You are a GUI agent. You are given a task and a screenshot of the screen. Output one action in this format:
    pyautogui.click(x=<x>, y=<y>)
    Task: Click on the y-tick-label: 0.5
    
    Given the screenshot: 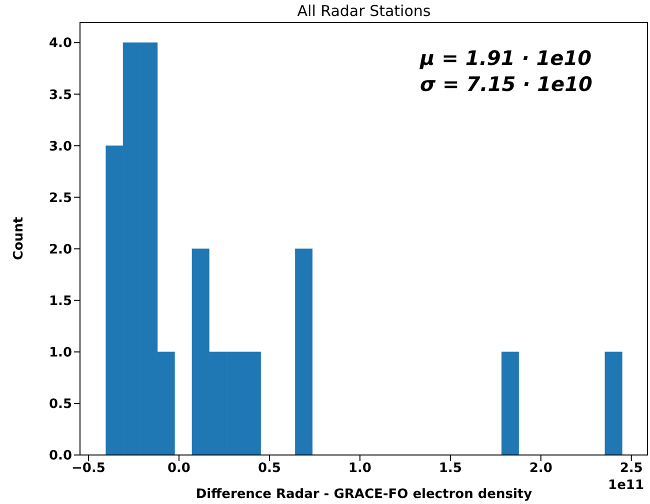 What is the action you would take?
    pyautogui.click(x=60, y=404)
    